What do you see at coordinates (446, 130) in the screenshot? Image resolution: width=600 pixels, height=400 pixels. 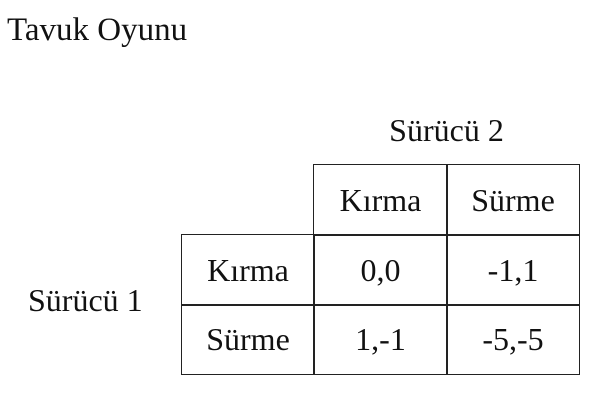 I see `player-2-label: Sürücü 2` at bounding box center [446, 130].